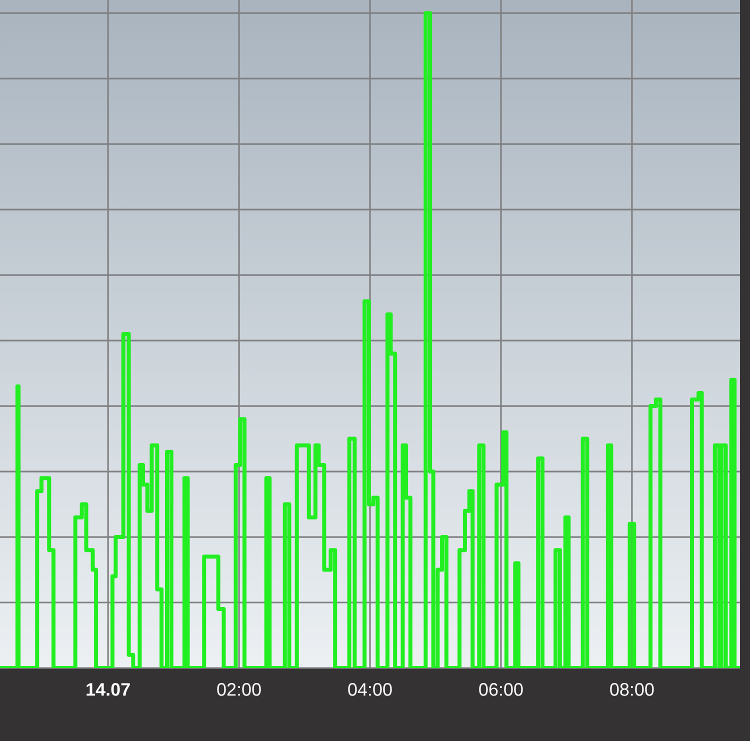 The width and height of the screenshot is (750, 741). Describe the element at coordinates (108, 689) in the screenshot. I see `x-tick-label: 14.07` at that location.